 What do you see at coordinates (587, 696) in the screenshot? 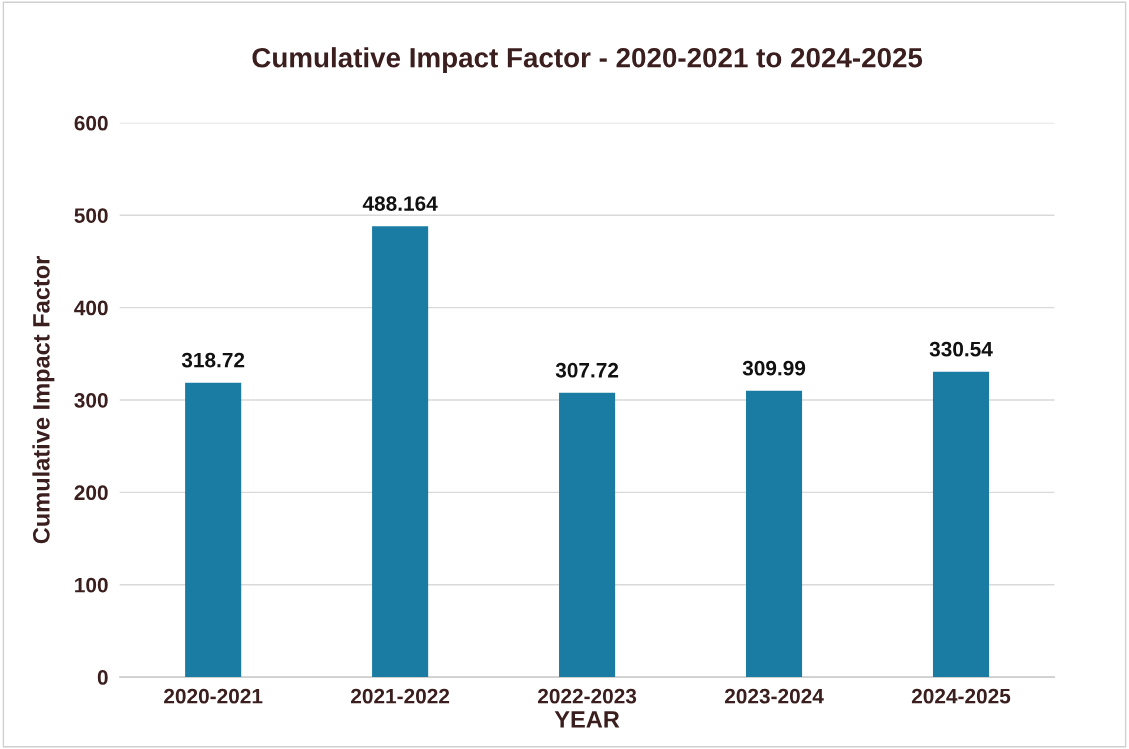
I see `x-tick-label: 2022-2023` at bounding box center [587, 696].